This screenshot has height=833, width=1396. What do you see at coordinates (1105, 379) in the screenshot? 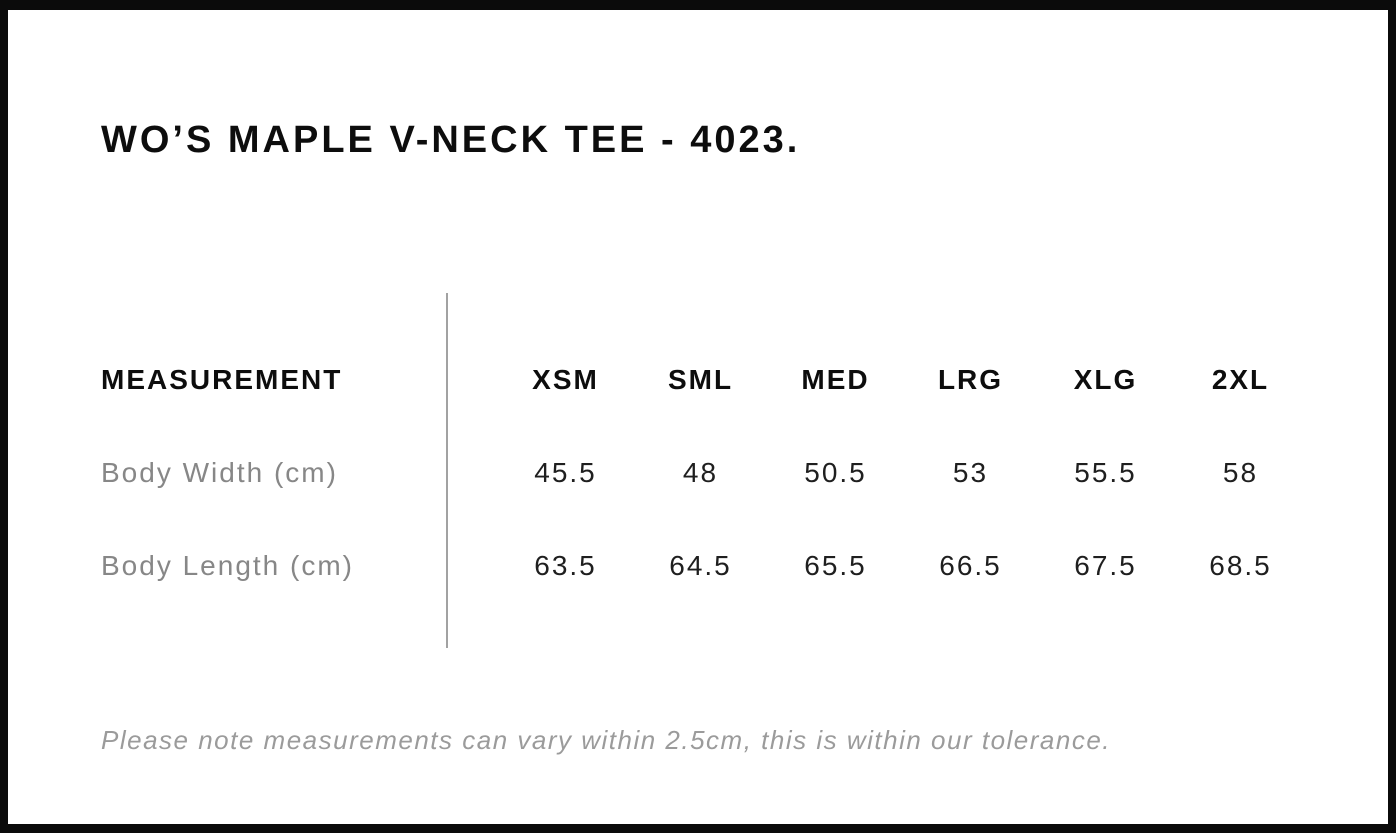
I see `size-header-xlg: XLG` at bounding box center [1105, 379].